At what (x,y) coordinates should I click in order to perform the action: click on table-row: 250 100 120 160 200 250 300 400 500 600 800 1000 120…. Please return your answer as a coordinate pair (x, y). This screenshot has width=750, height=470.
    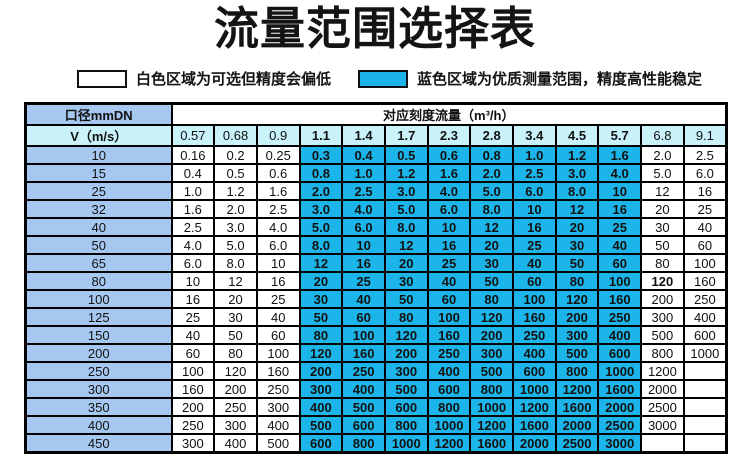
    Looking at the image, I should click on (376, 371).